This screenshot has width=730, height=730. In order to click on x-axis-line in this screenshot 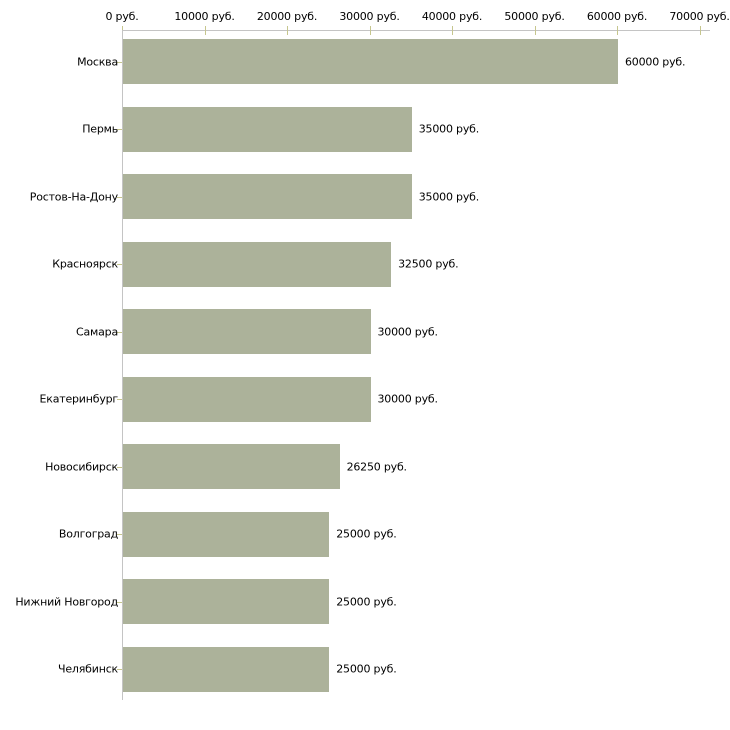, I will do `click(416, 30)`.